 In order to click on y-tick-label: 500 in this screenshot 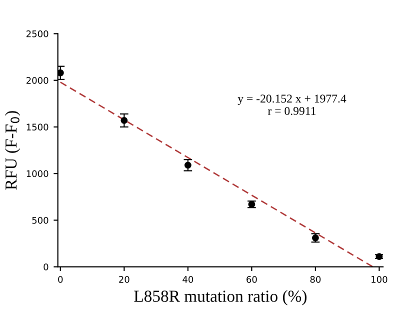, I will do `click(40, 220)`.